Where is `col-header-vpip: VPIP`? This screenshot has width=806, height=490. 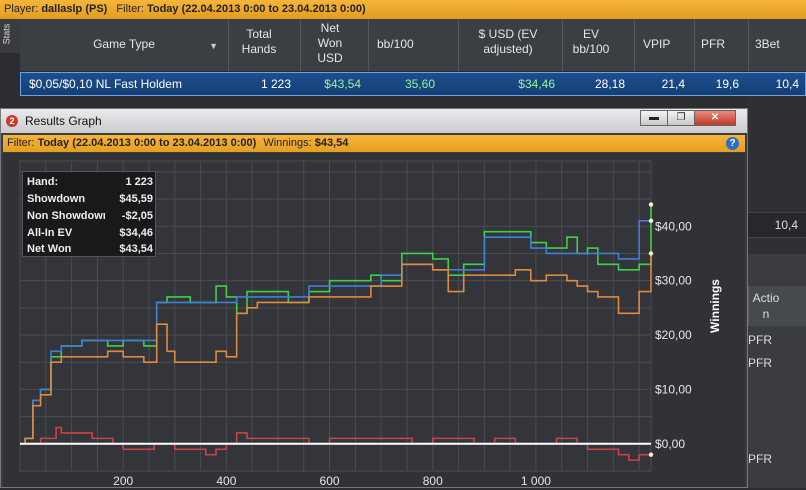
col-header-vpip: VPIP is located at coordinates (664, 45).